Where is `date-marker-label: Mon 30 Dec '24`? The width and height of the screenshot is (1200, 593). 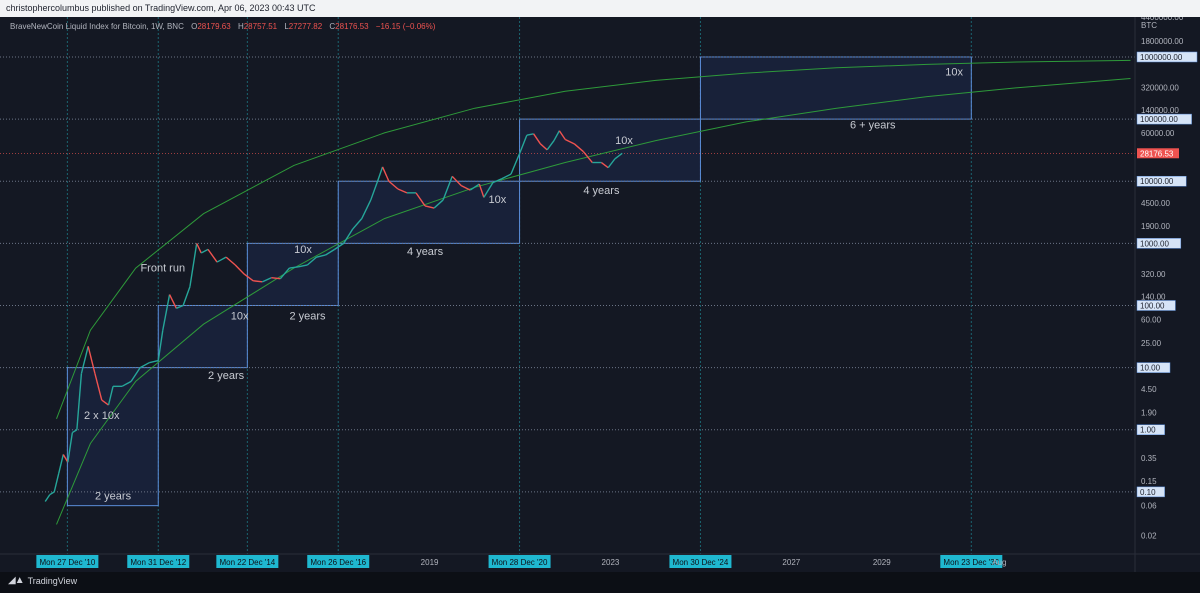 date-marker-label: Mon 30 Dec '24 is located at coordinates (701, 562).